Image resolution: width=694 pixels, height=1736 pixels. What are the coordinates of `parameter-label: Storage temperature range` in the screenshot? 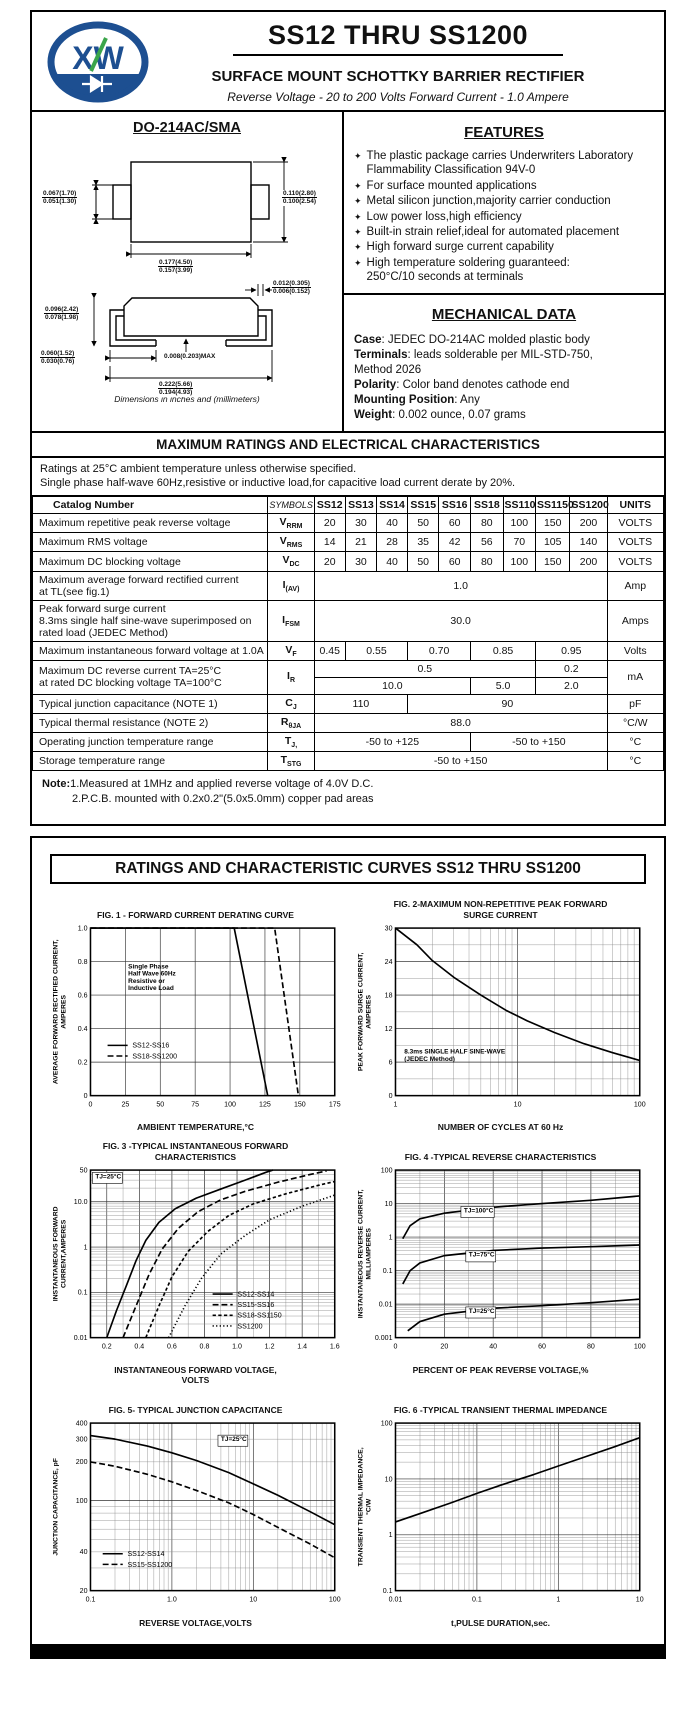 It's located at (150, 761).